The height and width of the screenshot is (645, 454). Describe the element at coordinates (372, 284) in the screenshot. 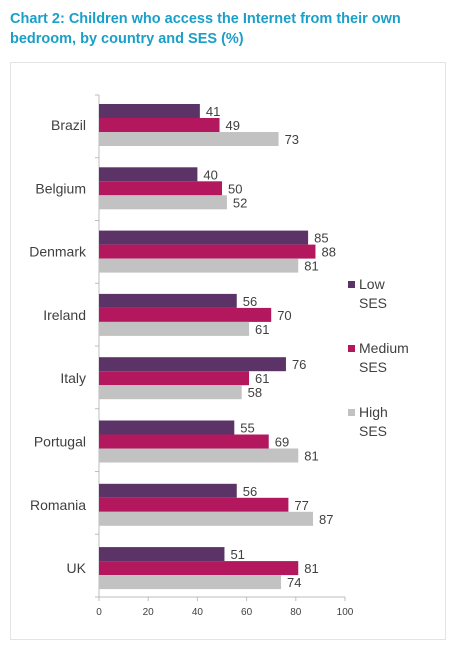

I see `legend-label: Low` at that location.